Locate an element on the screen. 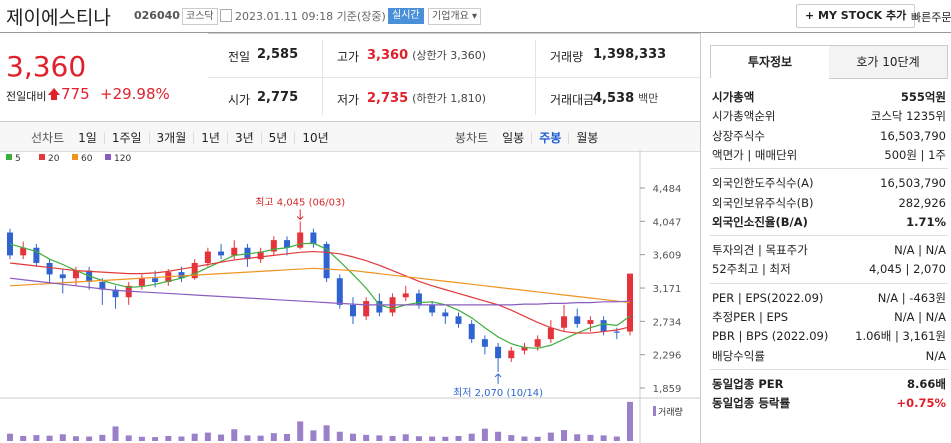 This screenshot has height=443, width=951. invest-label: 상장주식수 is located at coordinates (738, 135).